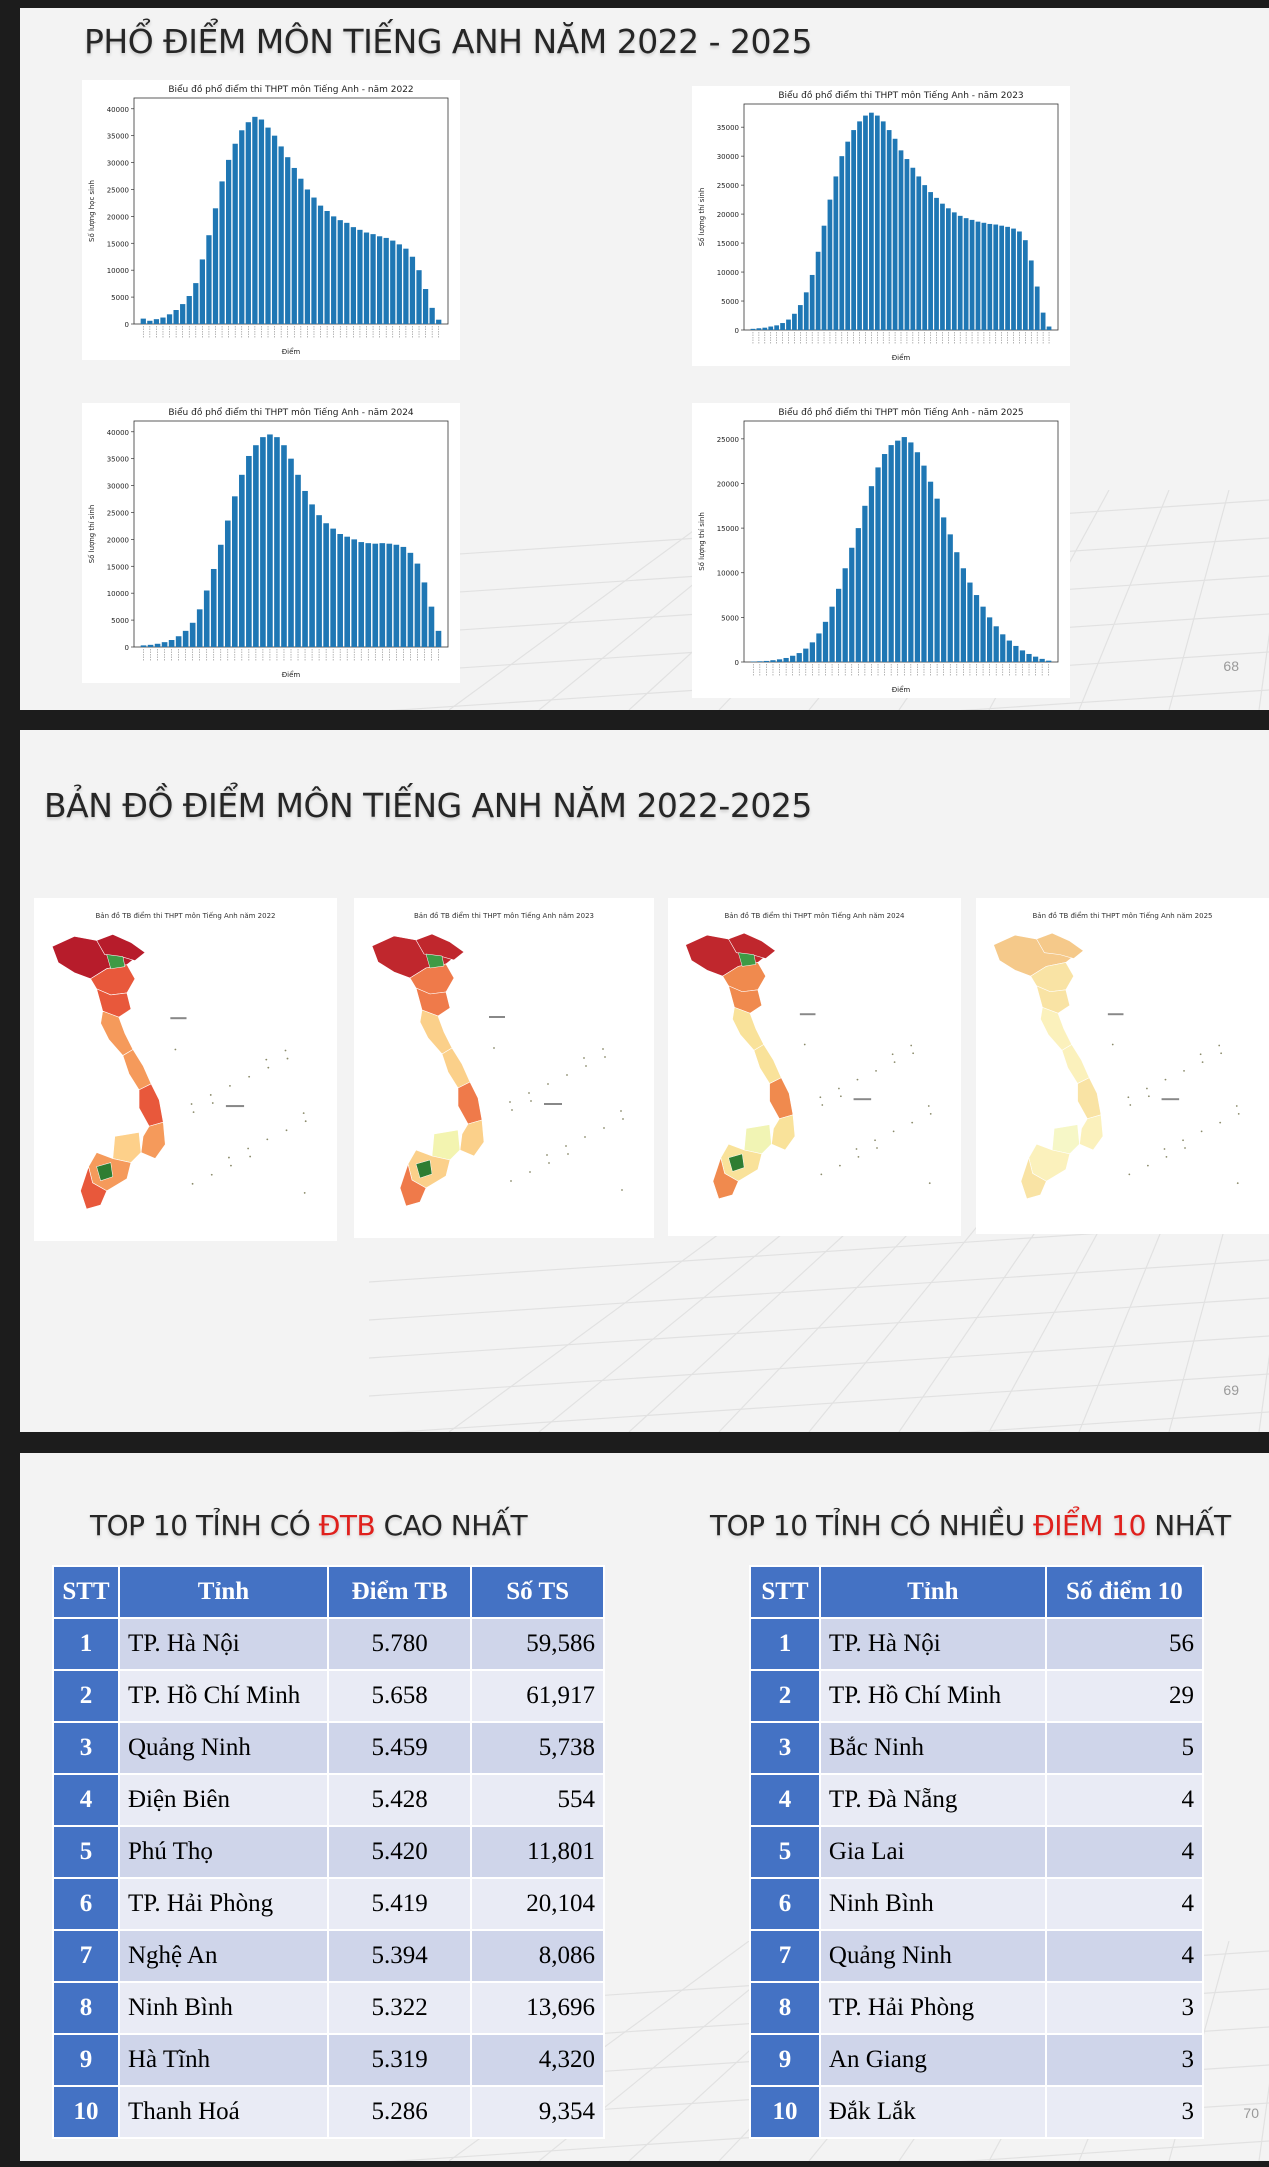 This screenshot has width=1269, height=2167. What do you see at coordinates (728, 484) in the screenshot?
I see `y-tick-label: 20000` at bounding box center [728, 484].